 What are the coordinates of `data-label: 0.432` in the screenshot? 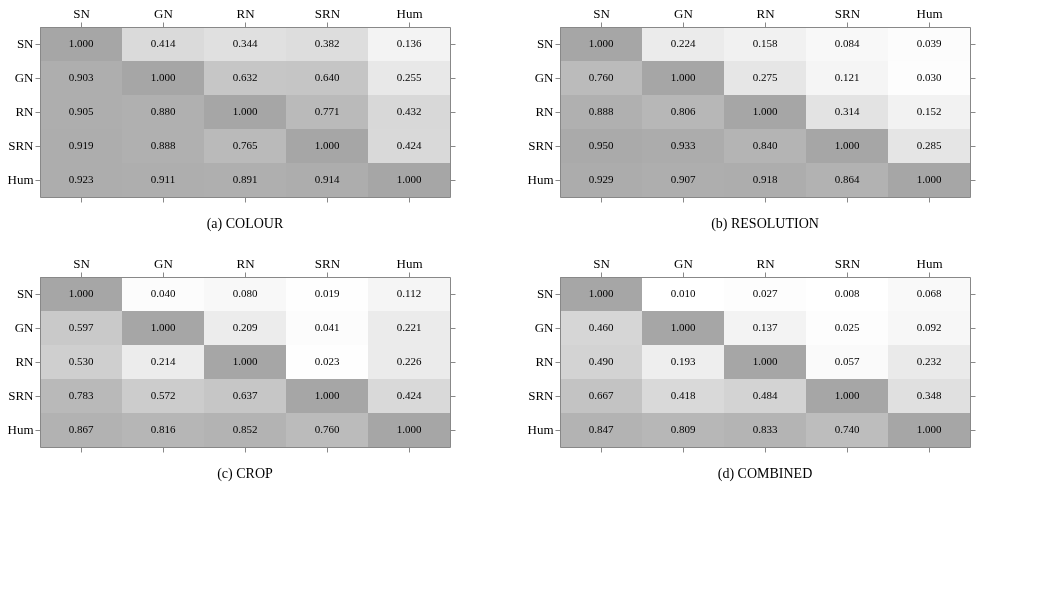 It's located at (409, 111).